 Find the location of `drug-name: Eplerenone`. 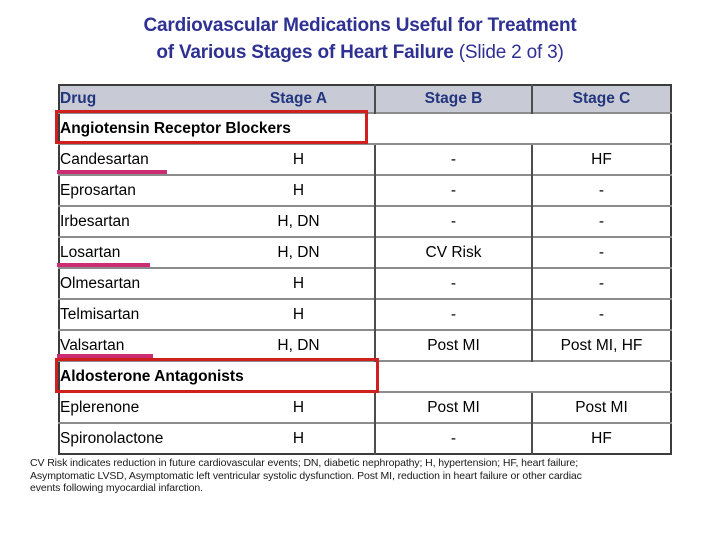

drug-name: Eplerenone is located at coordinates (141, 407).